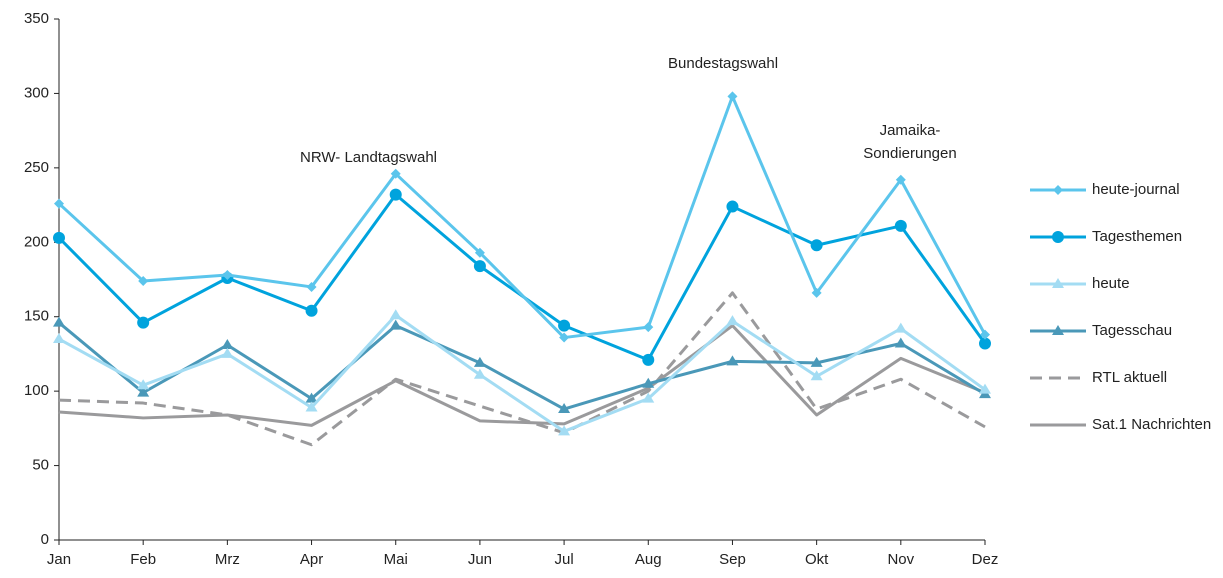 This screenshot has width=1223, height=578. Describe the element at coordinates (1137, 236) in the screenshot. I see `legend-label: Tagesthemen` at that location.